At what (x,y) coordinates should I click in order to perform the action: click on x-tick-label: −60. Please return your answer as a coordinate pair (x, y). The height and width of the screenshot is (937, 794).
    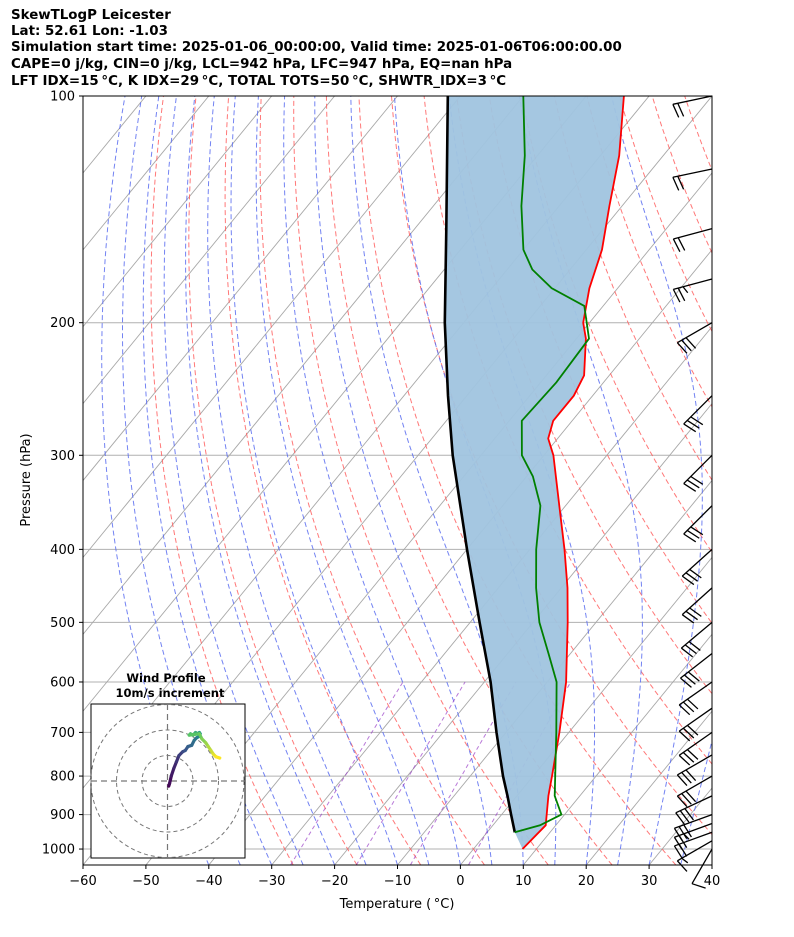
    Looking at the image, I should click on (82, 881).